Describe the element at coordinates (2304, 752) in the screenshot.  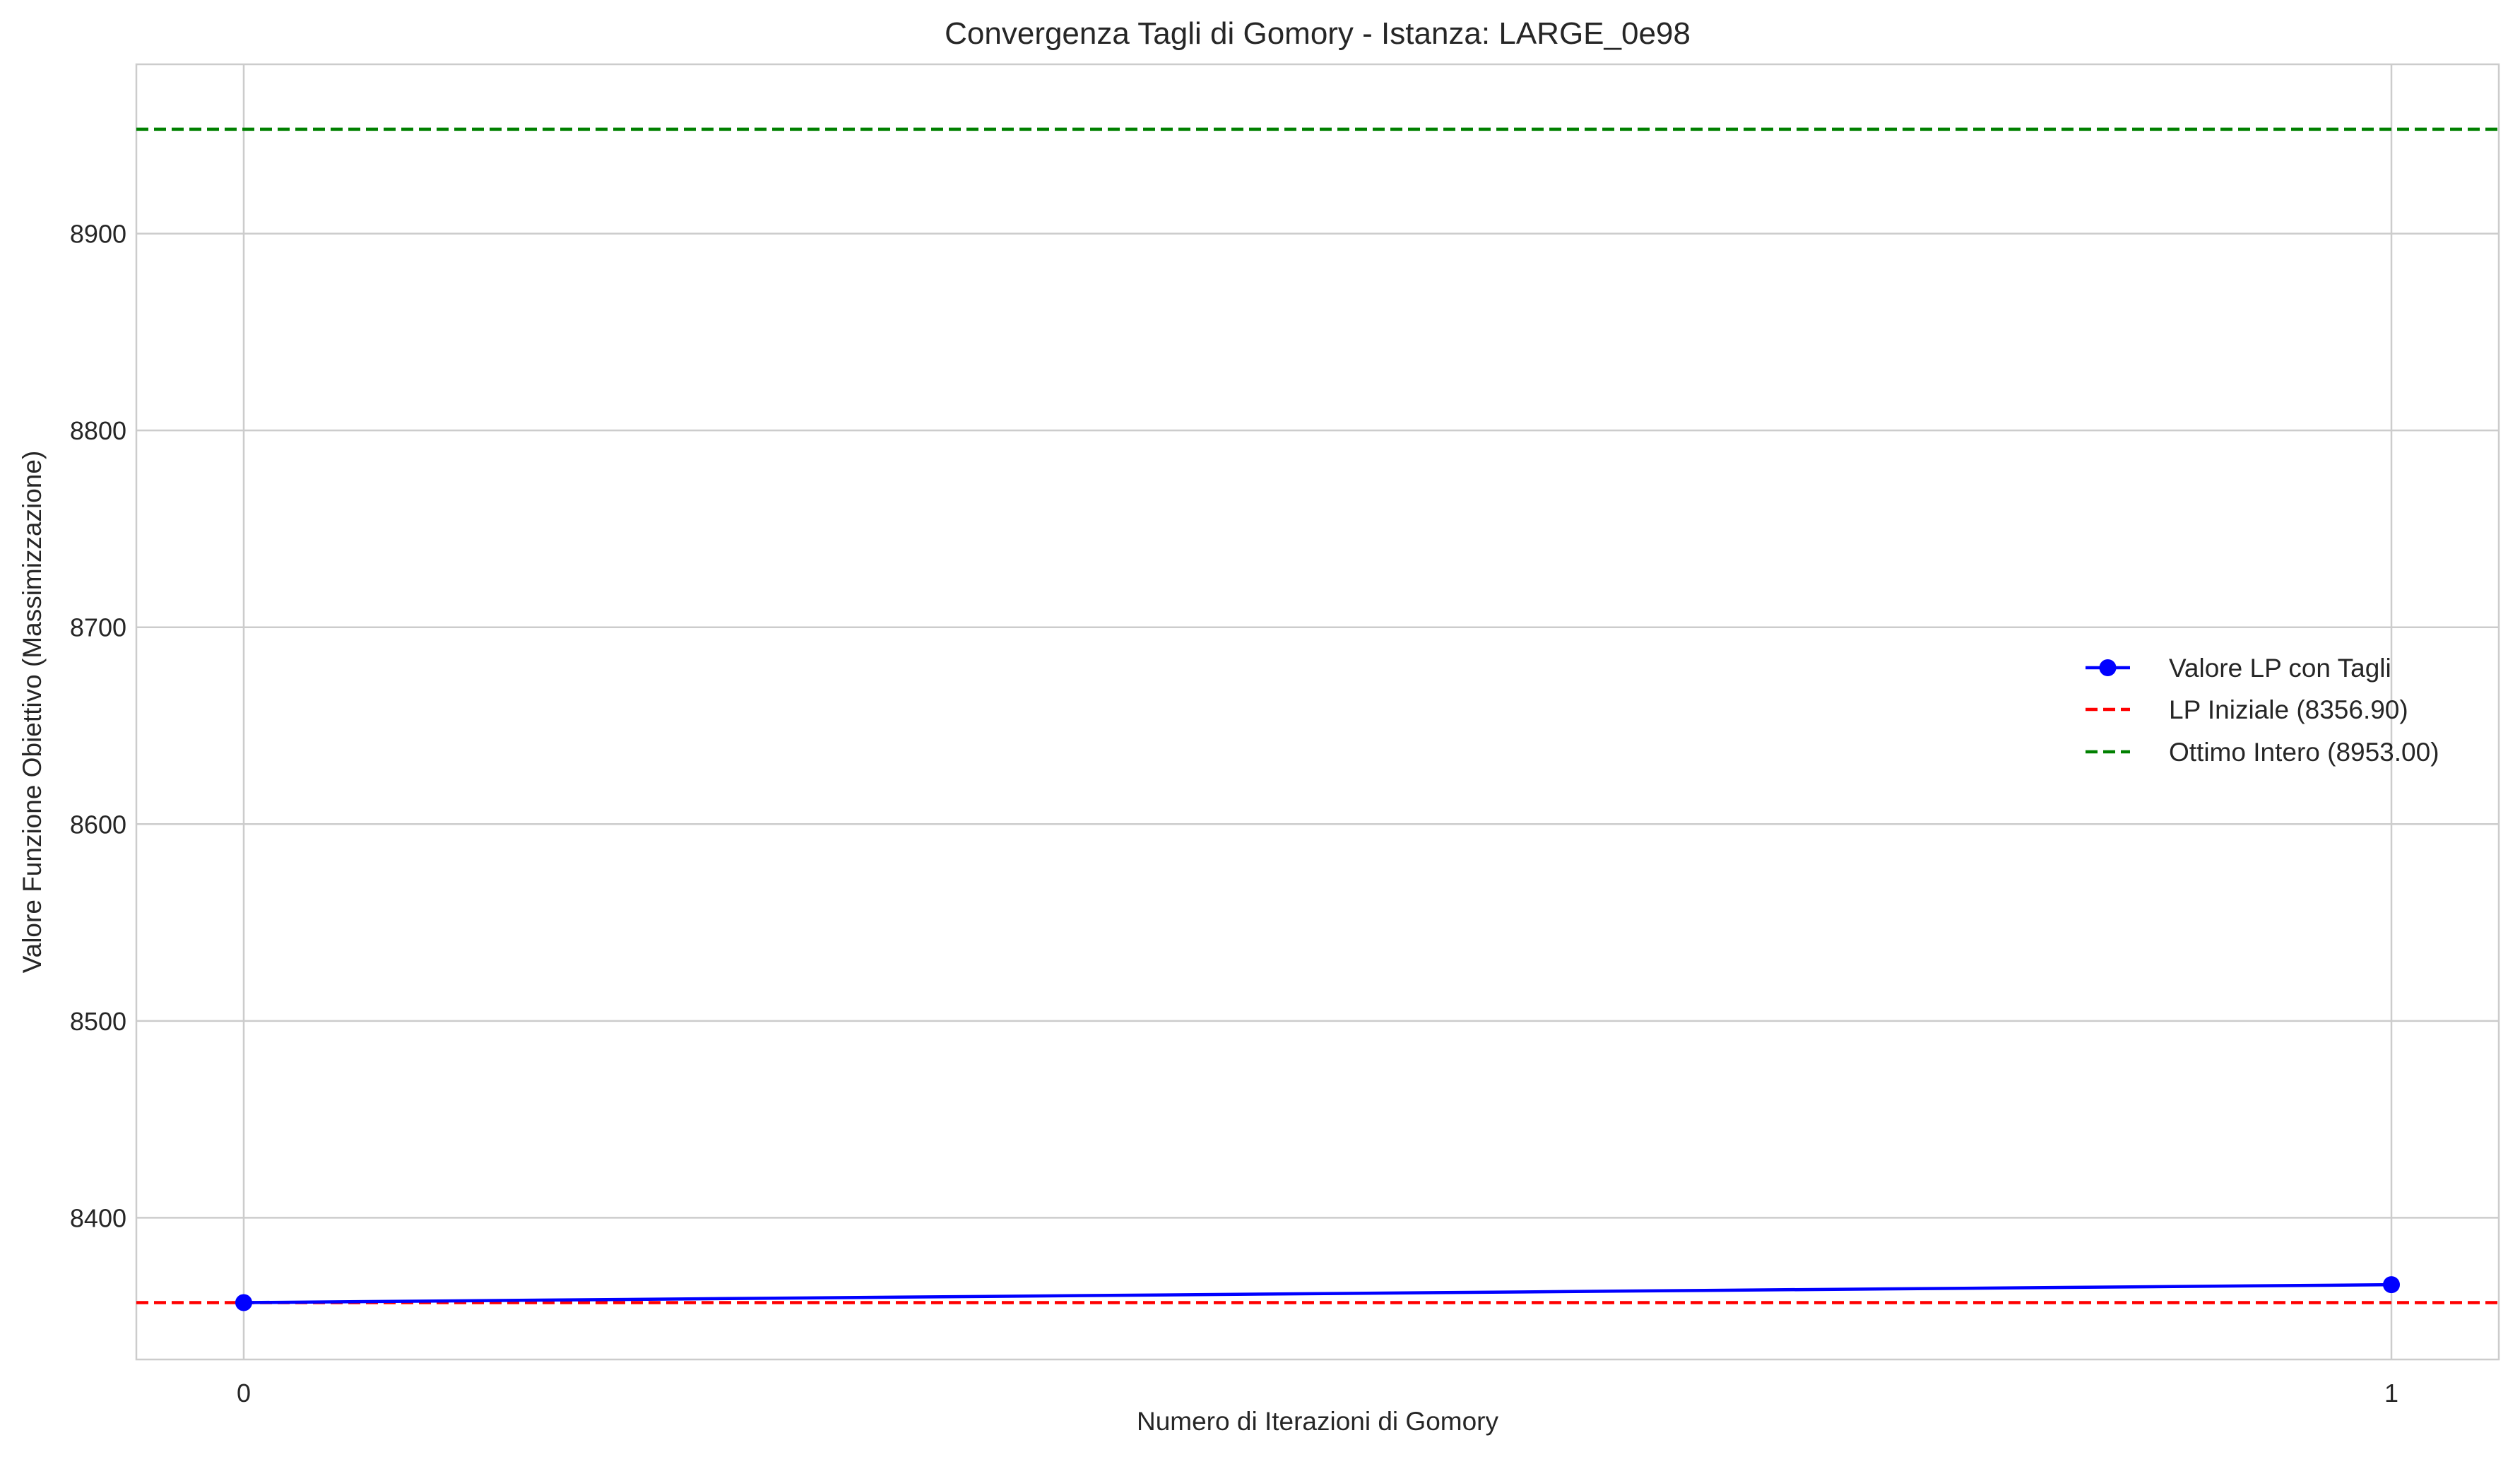
I see `legend-label-integer-optimum: Ottimo Intero (8953.00)` at that location.